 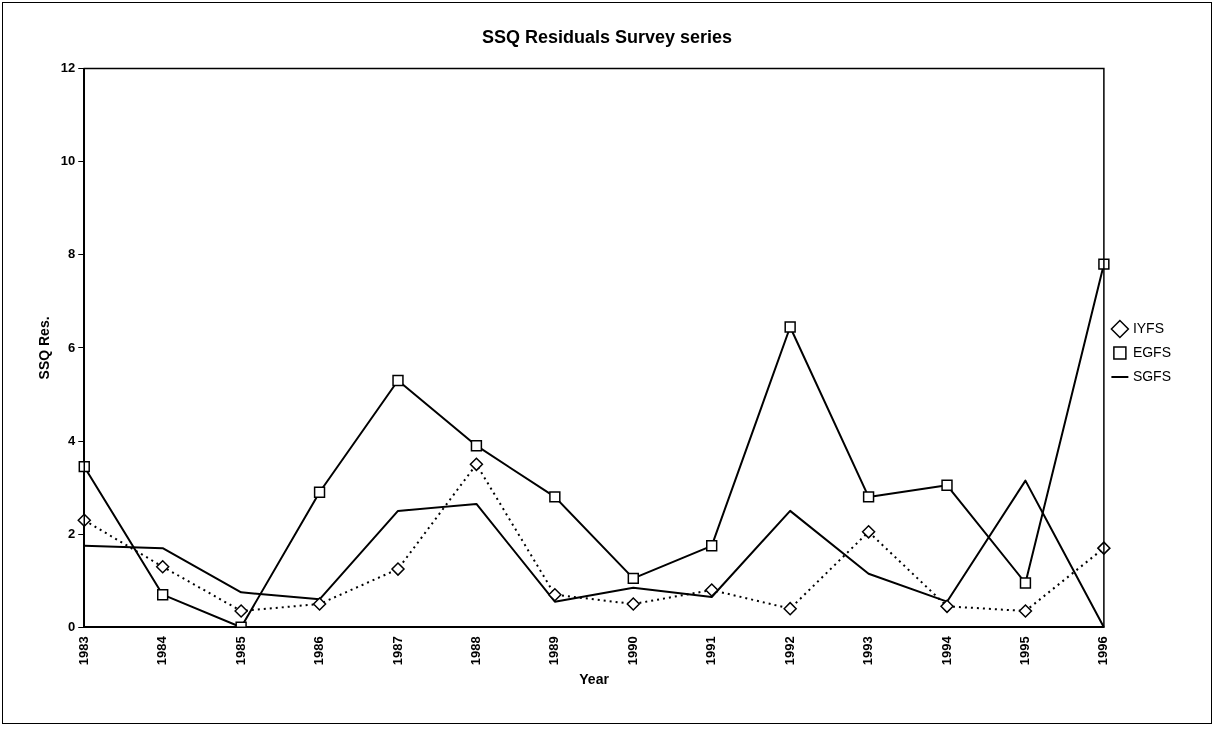 I want to click on chart-title: SSQ Residuals Survey series, so click(x=607, y=36).